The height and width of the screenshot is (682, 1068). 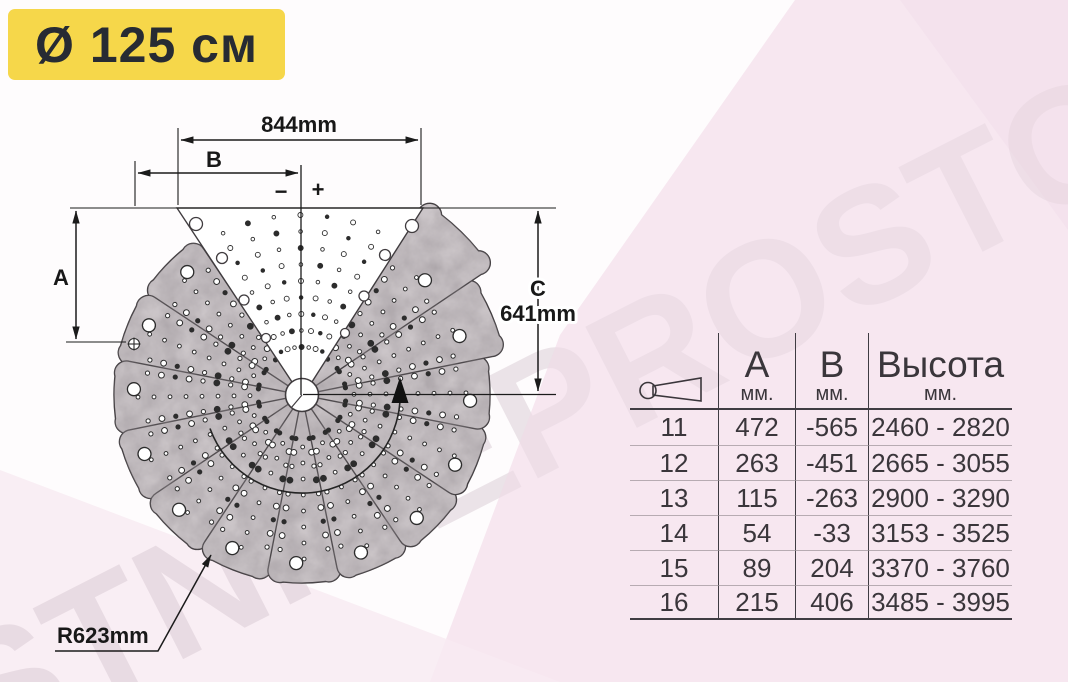 I want to click on header-b: B мм., so click(x=831, y=371).